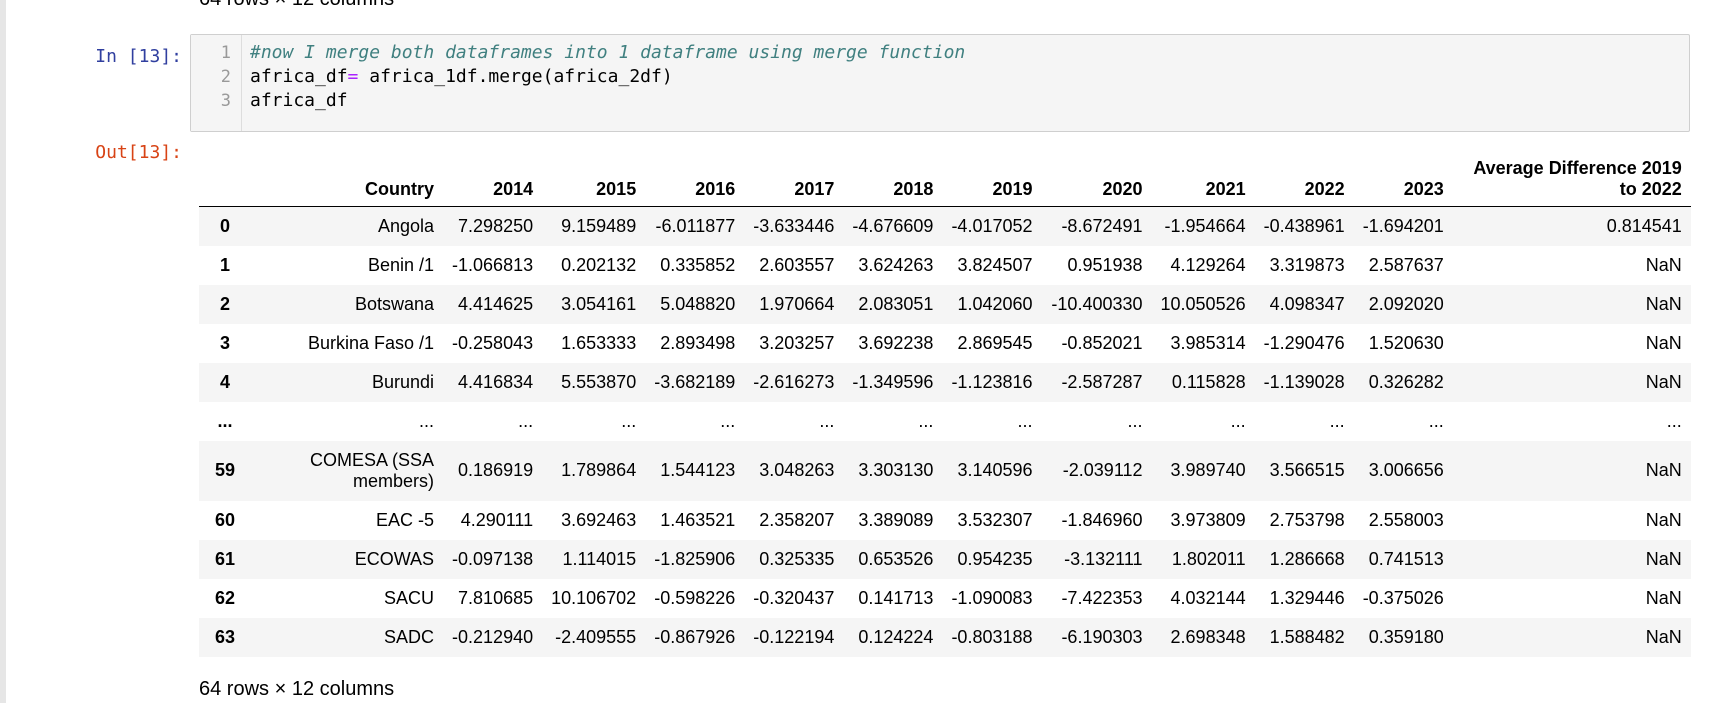  Describe the element at coordinates (496, 597) in the screenshot. I see `value-cell: 7.810685` at that location.